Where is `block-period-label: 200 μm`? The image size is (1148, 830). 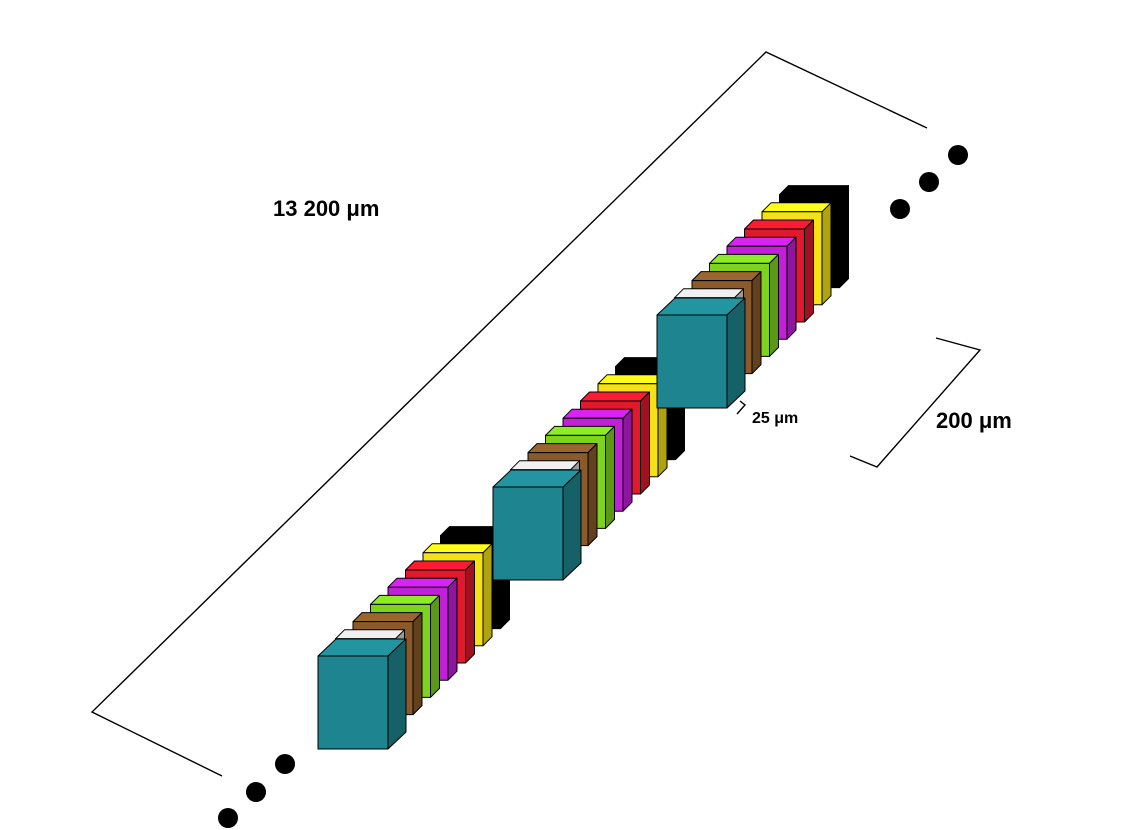
block-period-label: 200 μm is located at coordinates (974, 420).